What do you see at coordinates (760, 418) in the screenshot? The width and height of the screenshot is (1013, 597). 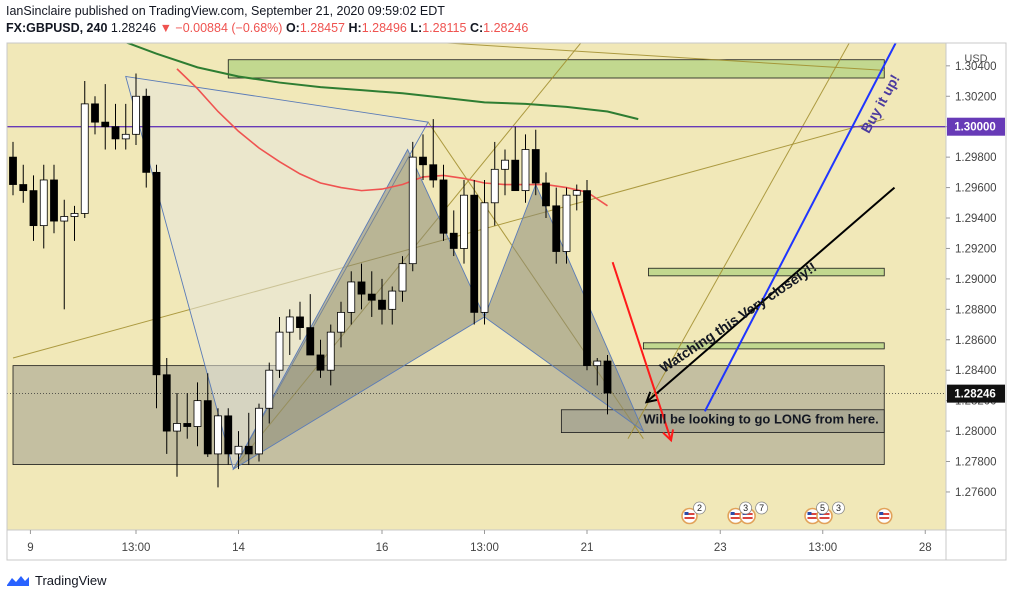 I see `chart-annotation: Will be looking to go LONG from here.` at bounding box center [760, 418].